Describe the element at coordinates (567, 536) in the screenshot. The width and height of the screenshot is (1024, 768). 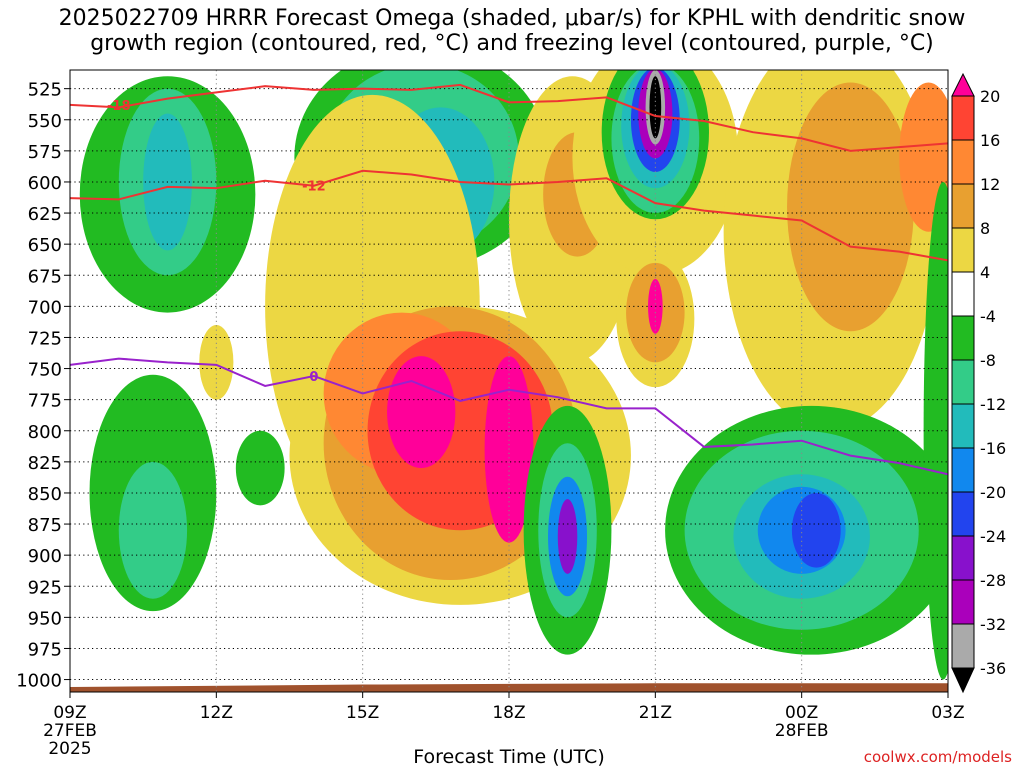
I see `omega-blob-19z-purple` at that location.